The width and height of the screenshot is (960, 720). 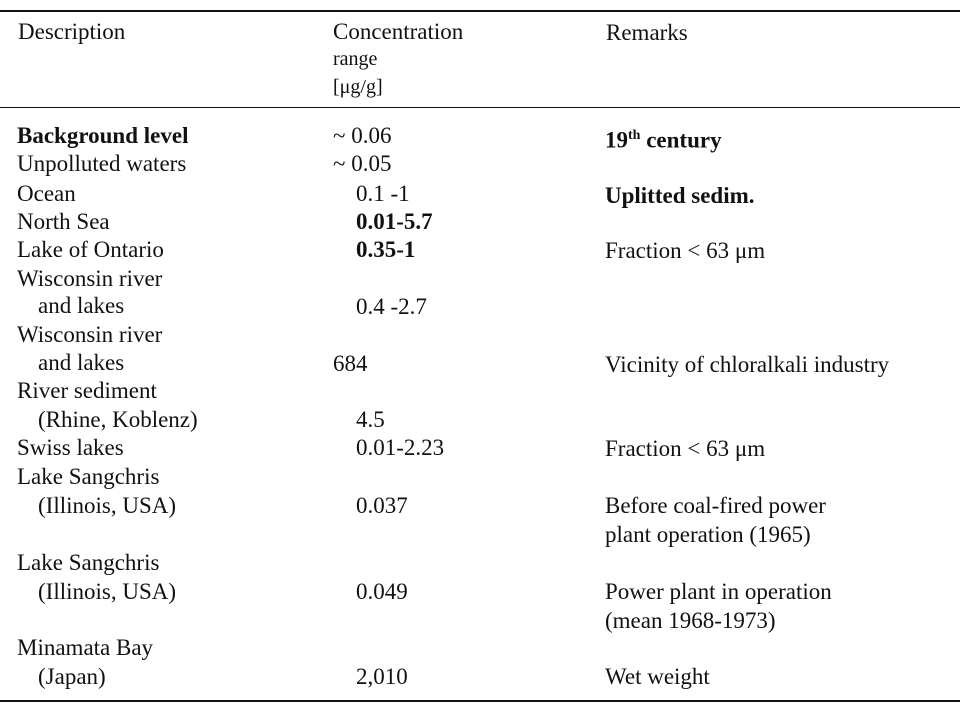 I want to click on row-description: Lake of Ontario, so click(x=90, y=249).